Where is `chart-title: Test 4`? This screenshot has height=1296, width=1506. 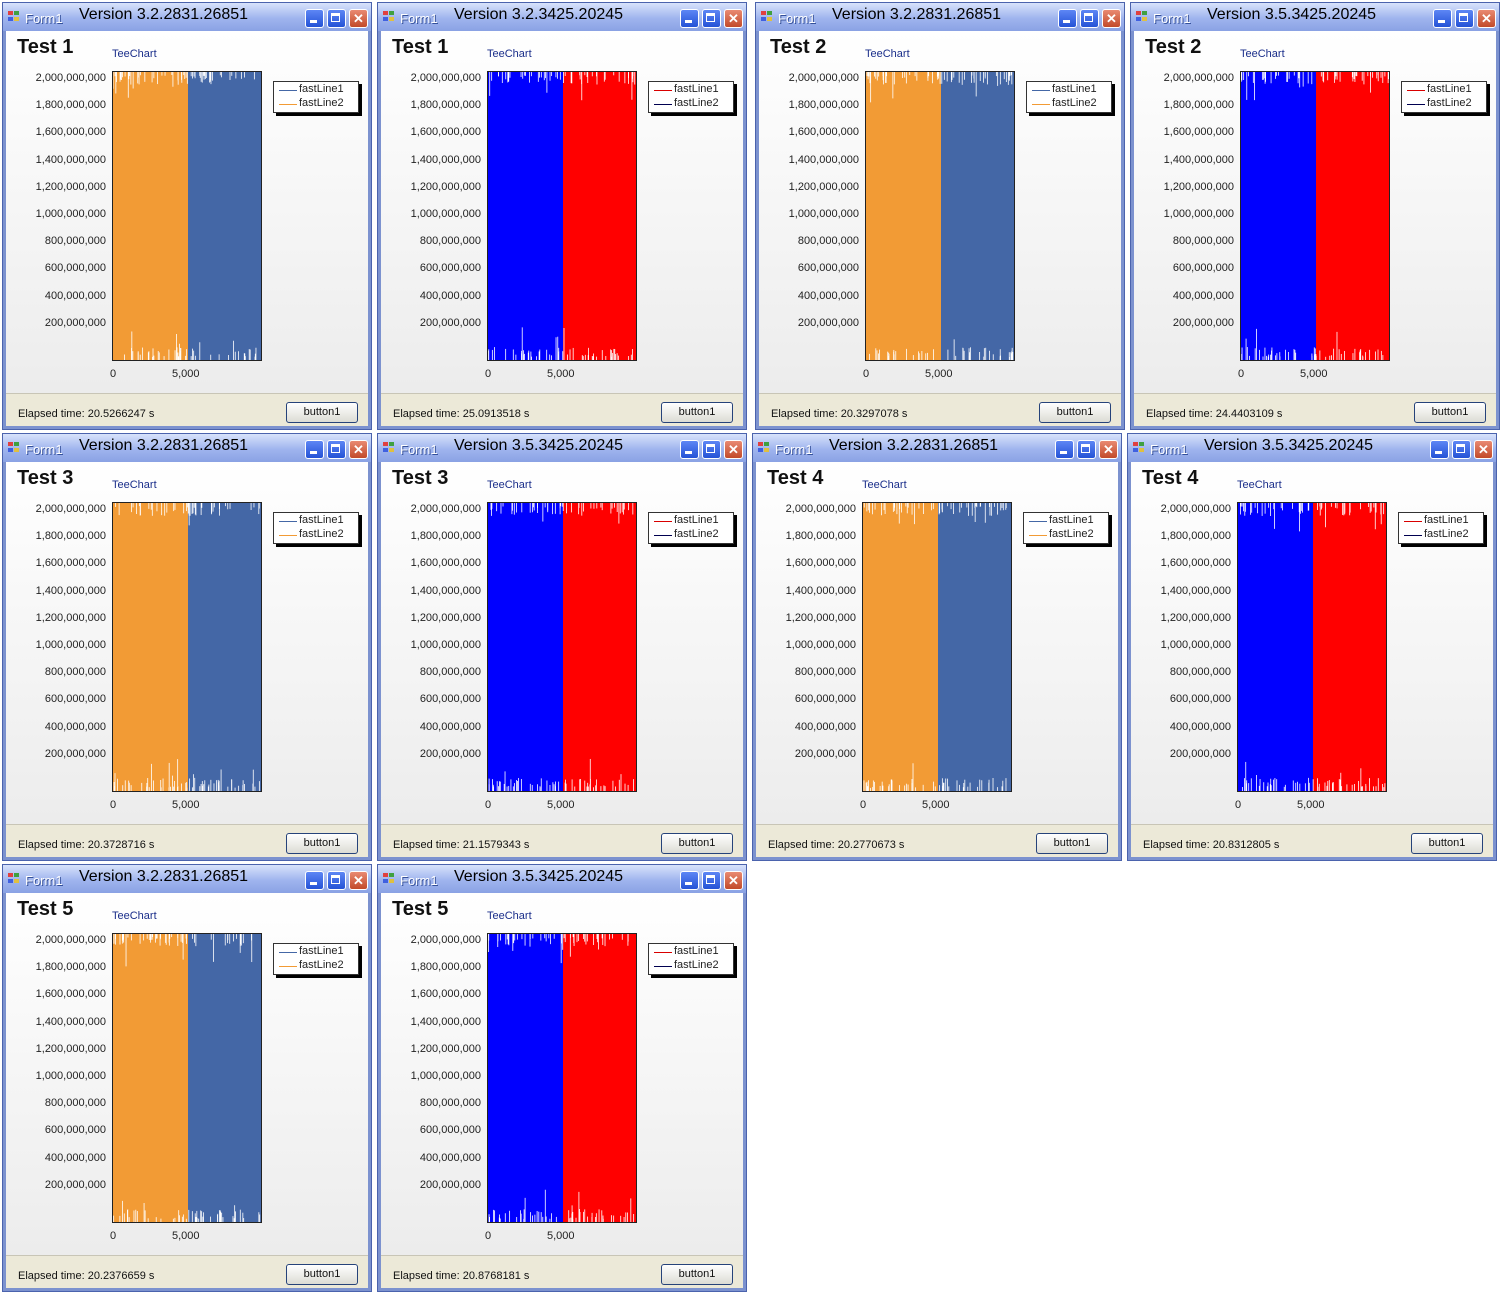 chart-title: Test 4 is located at coordinates (1170, 478).